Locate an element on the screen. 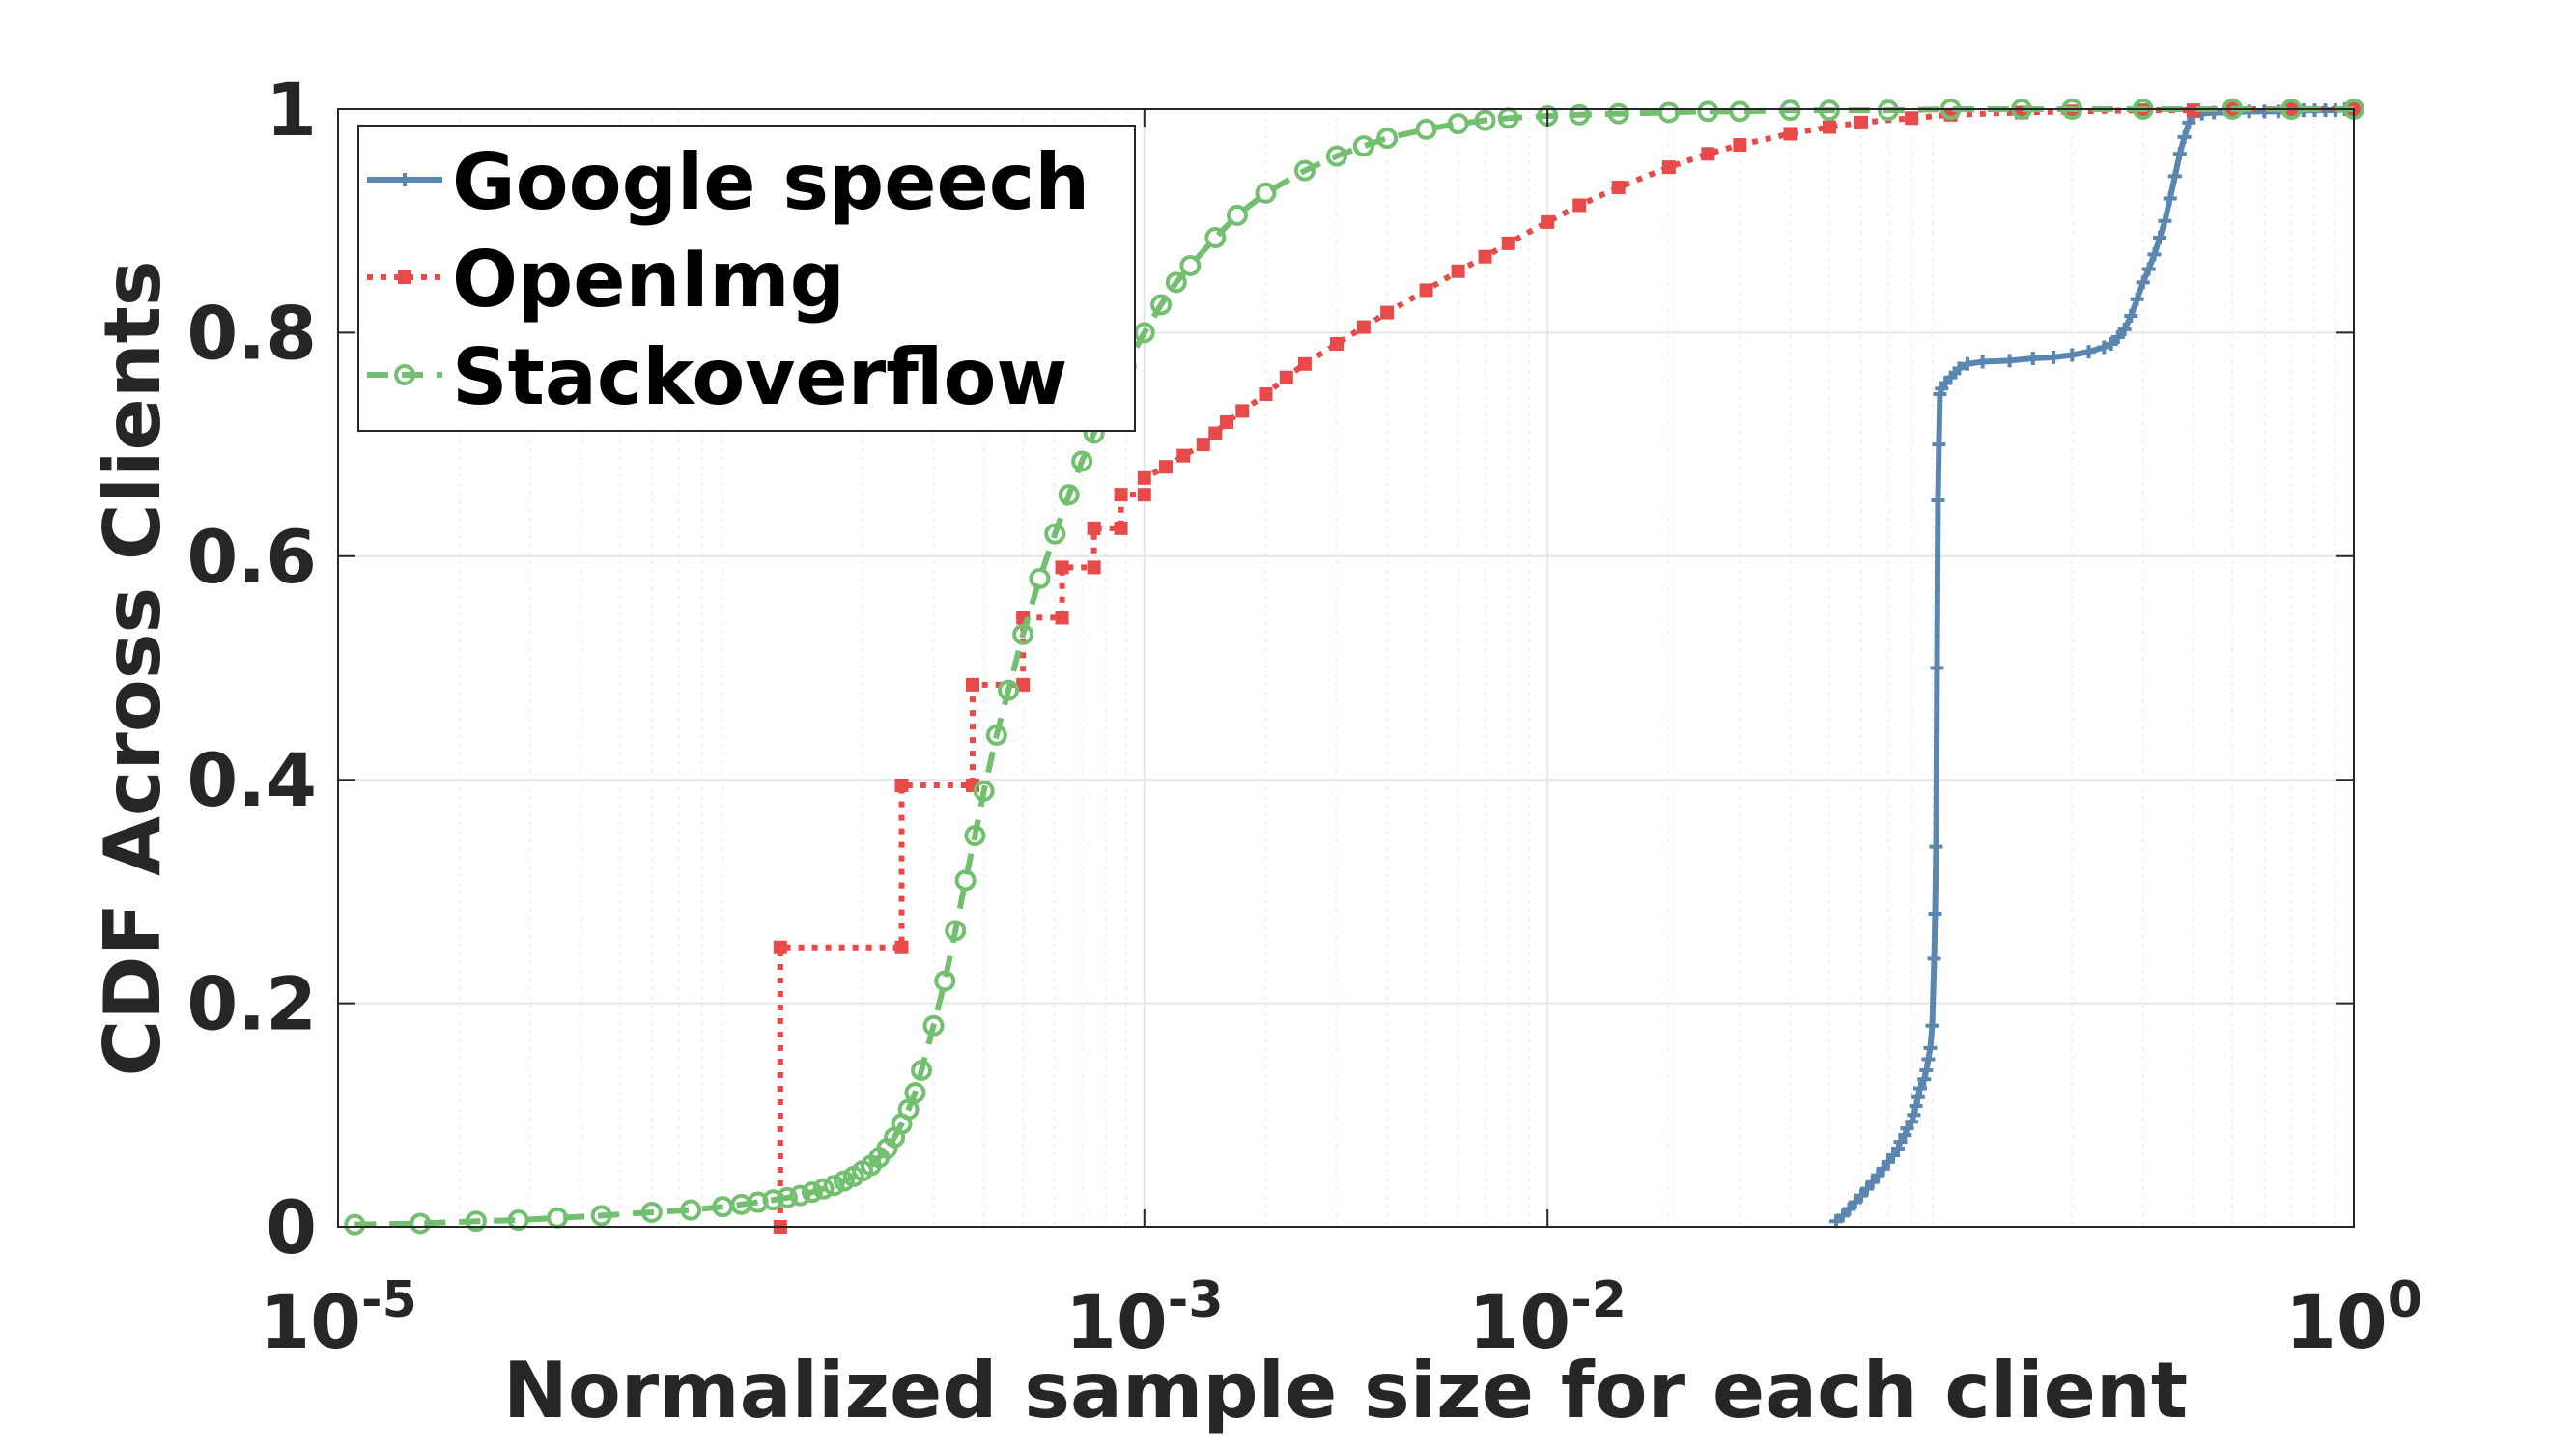  legend-marker-openimg is located at coordinates (404, 277).